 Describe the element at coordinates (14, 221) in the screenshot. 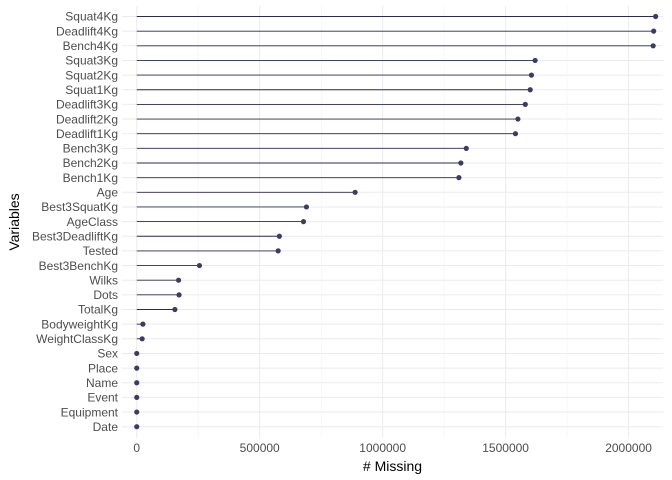

I see `y-axis-title: Variables` at that location.